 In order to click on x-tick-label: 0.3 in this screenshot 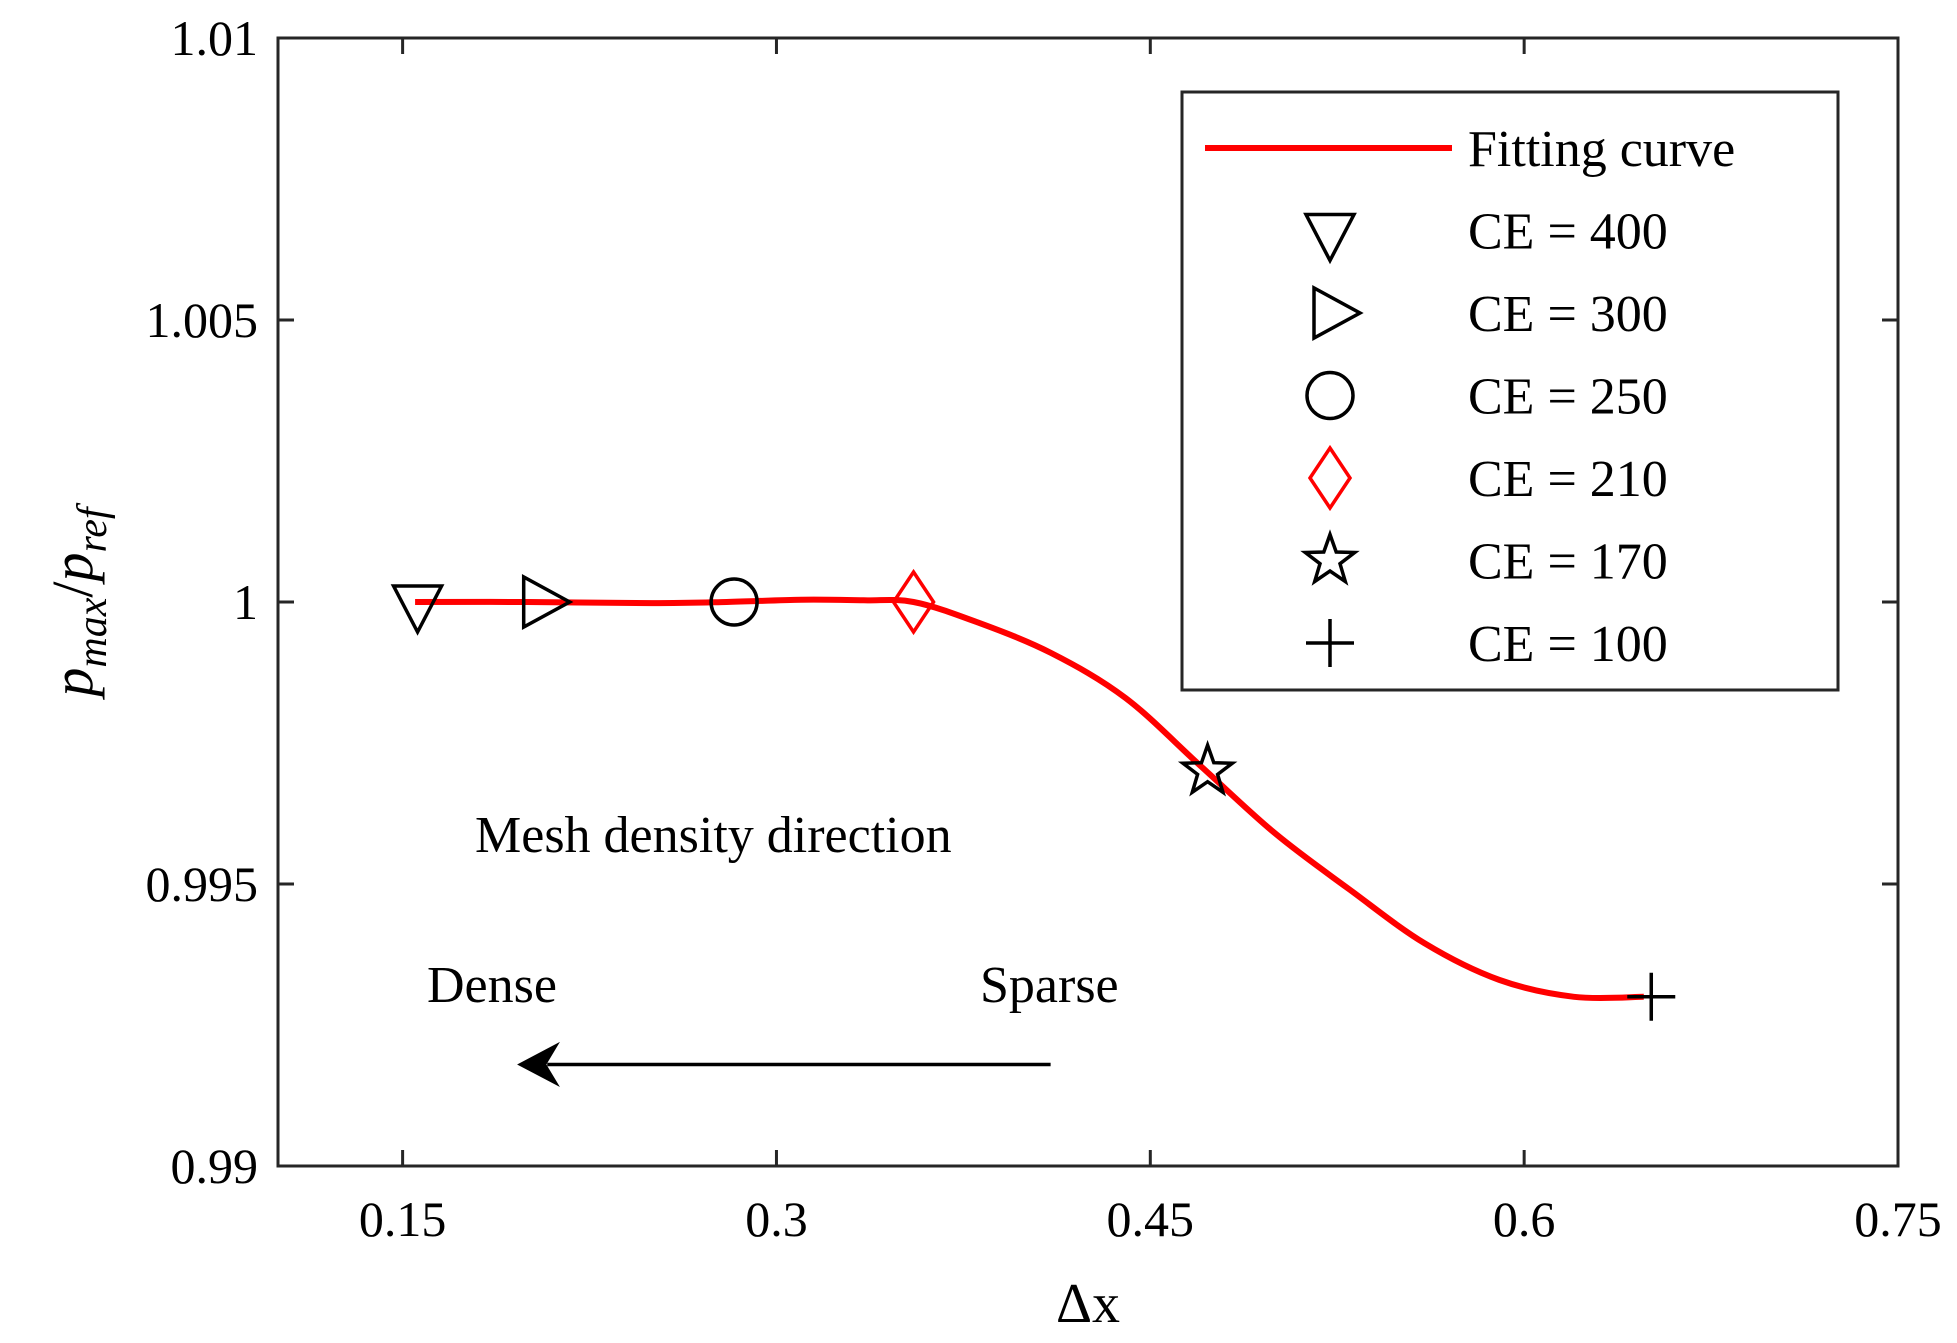, I will do `click(776, 1219)`.